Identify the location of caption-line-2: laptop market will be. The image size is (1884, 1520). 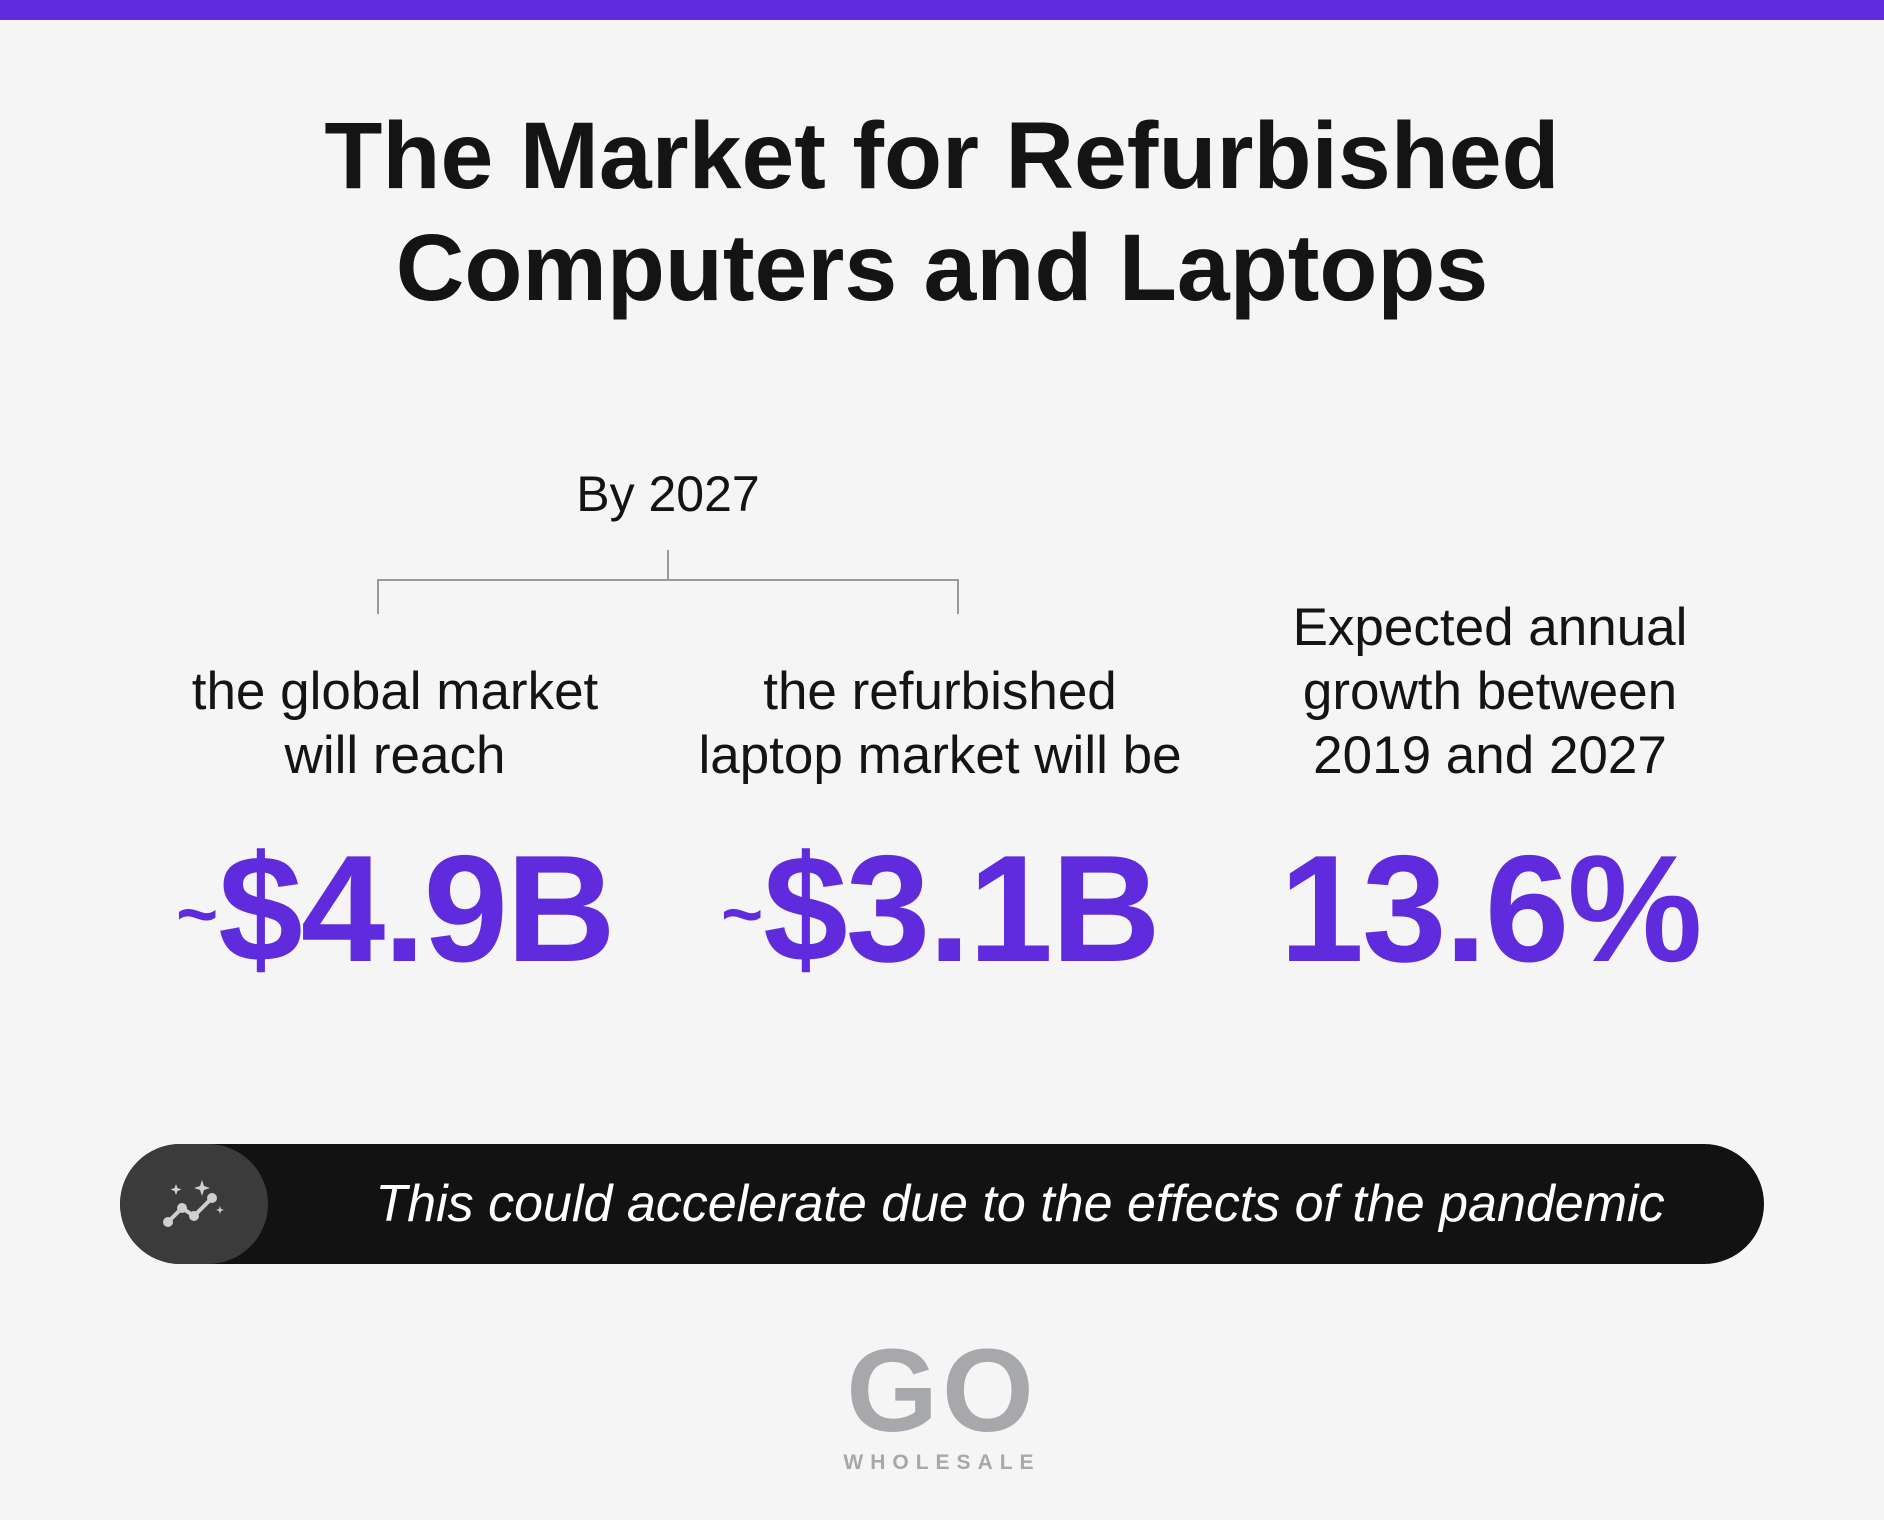
(940, 755).